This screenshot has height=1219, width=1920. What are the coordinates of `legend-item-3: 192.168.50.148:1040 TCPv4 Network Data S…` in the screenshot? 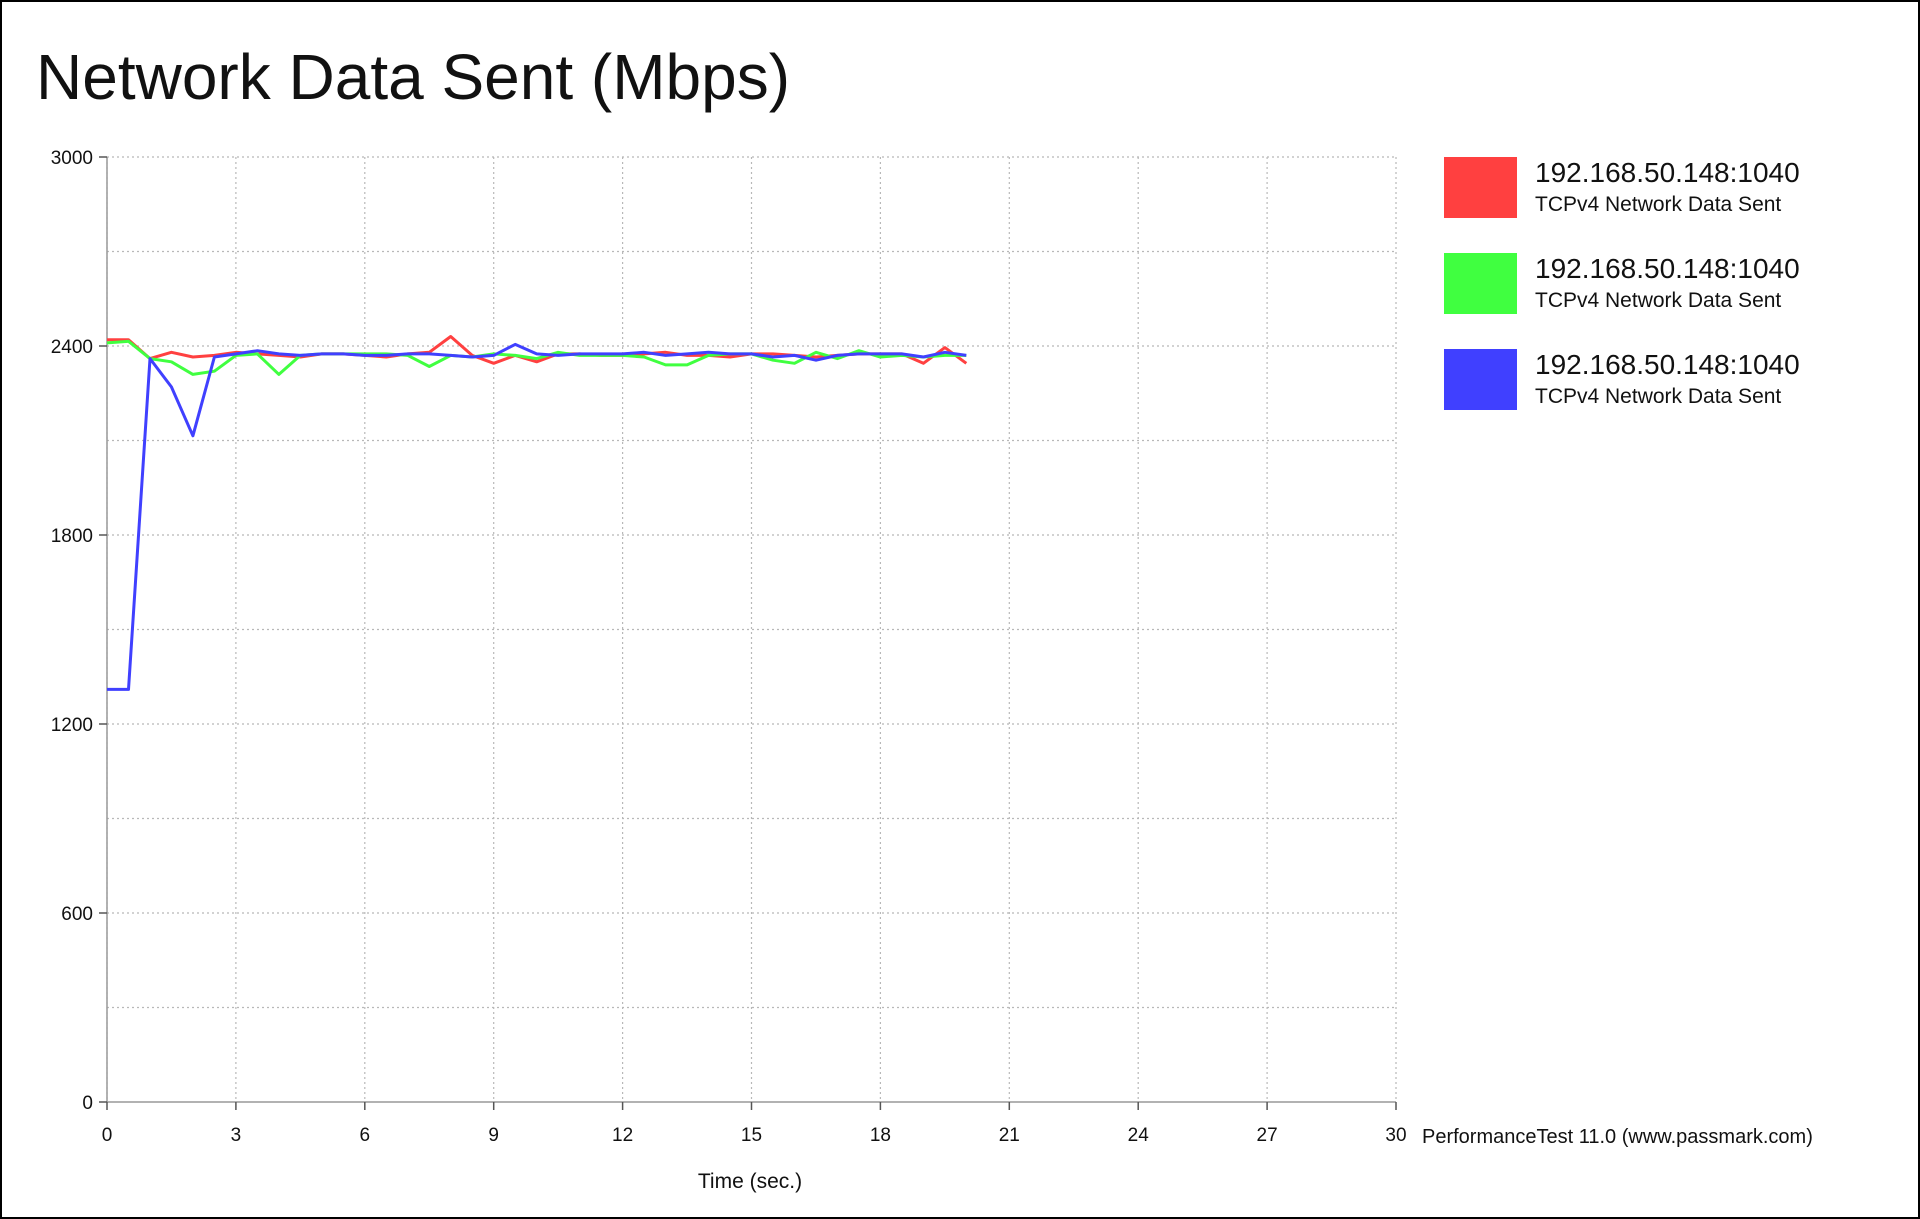 It's located at (1659, 380).